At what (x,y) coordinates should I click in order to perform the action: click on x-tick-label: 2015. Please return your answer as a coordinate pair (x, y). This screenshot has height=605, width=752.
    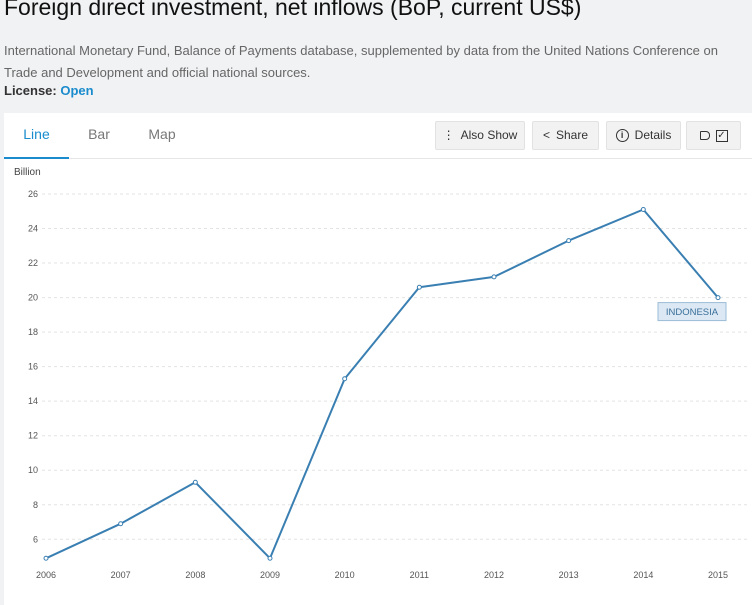
    Looking at the image, I should click on (718, 575).